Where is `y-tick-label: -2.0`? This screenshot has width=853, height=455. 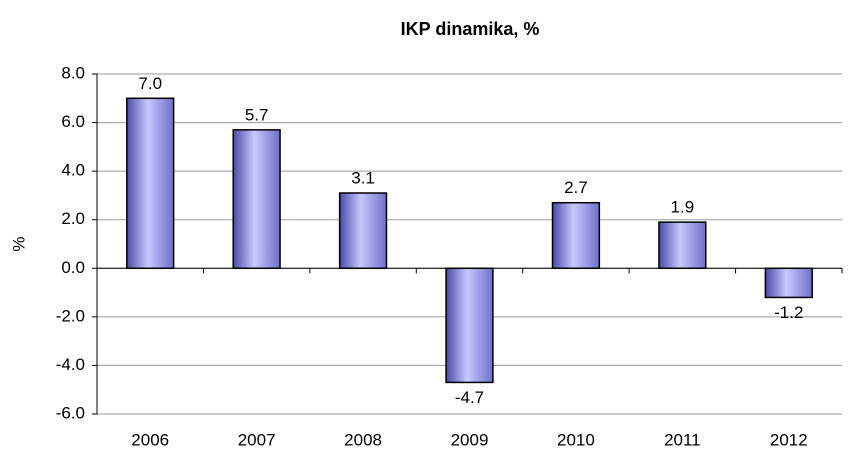
y-tick-label: -2.0 is located at coordinates (70, 315).